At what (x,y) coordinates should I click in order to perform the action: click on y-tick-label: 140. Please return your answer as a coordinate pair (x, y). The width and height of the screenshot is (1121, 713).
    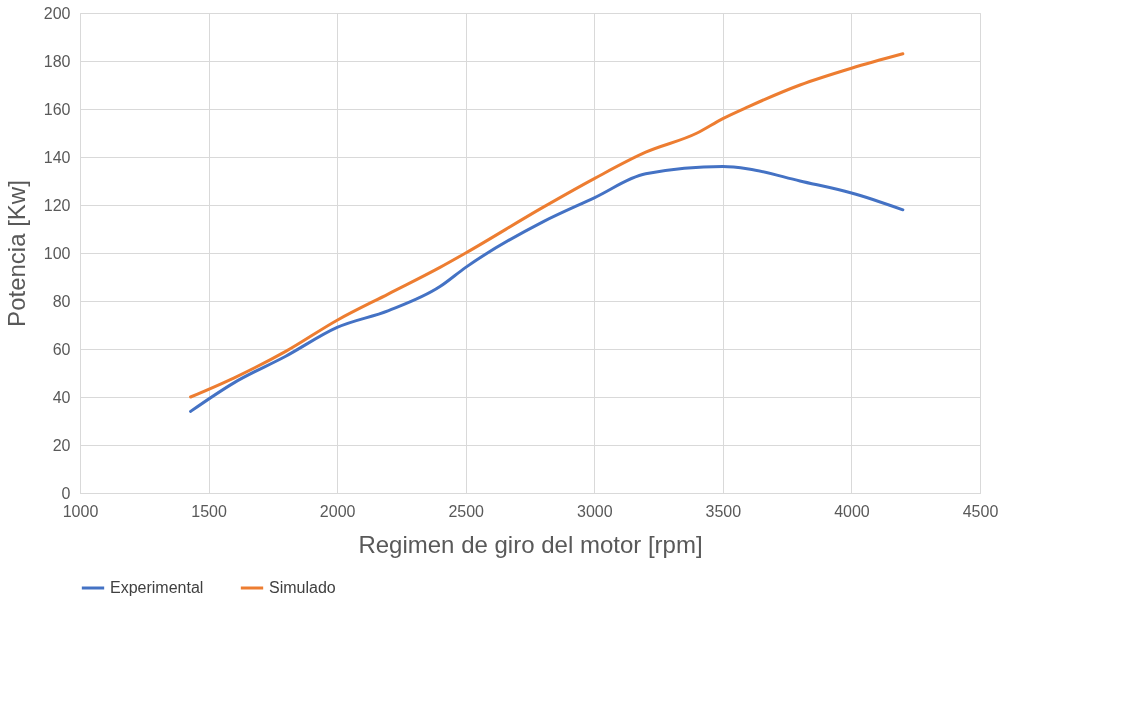
    Looking at the image, I should click on (57, 157).